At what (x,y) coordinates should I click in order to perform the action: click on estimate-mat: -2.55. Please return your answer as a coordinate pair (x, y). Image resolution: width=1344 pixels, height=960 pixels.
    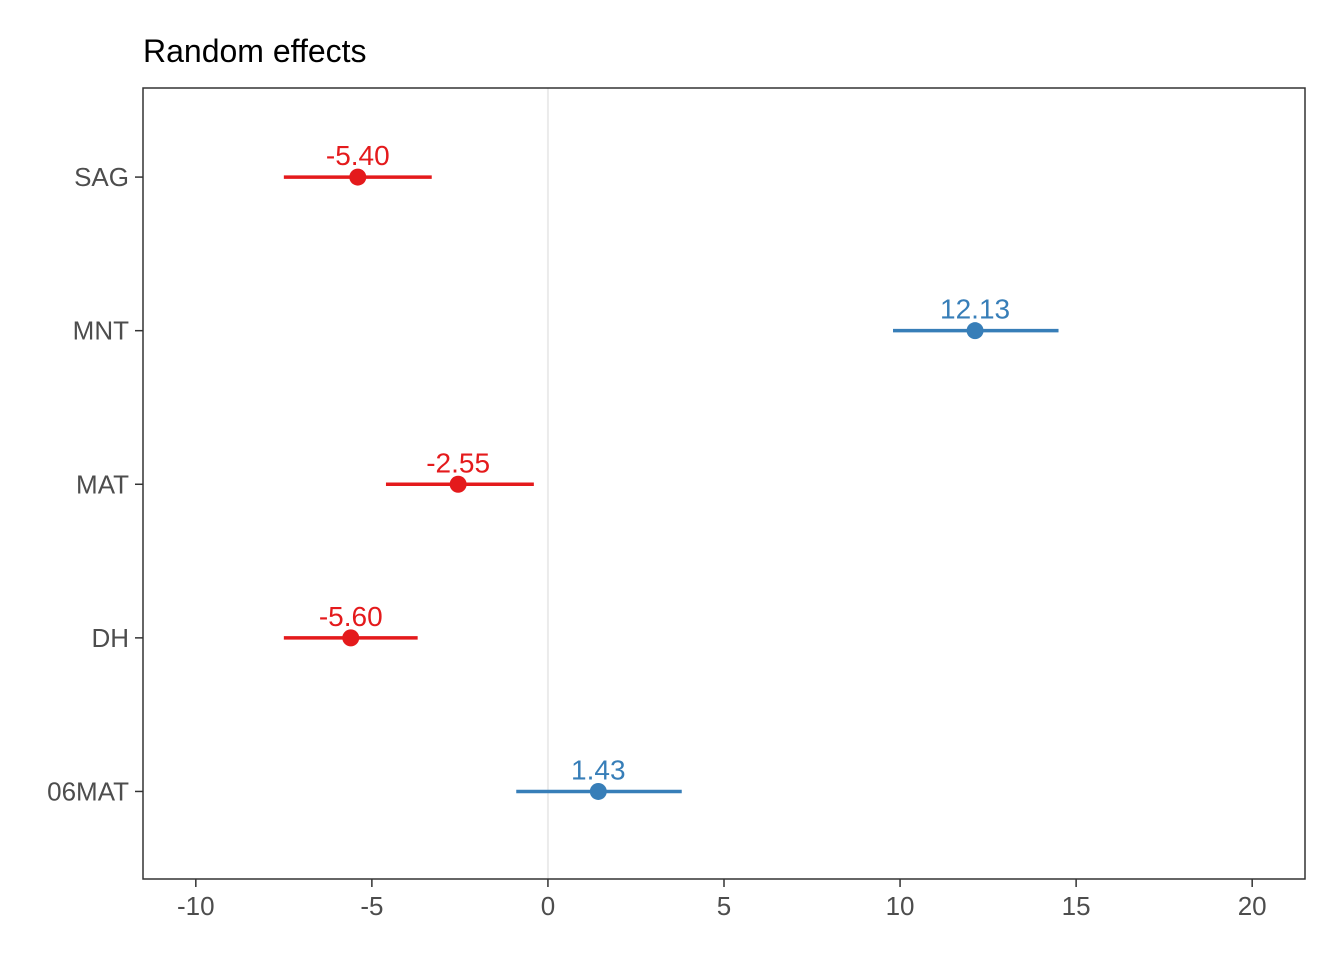
    Looking at the image, I should click on (459, 470).